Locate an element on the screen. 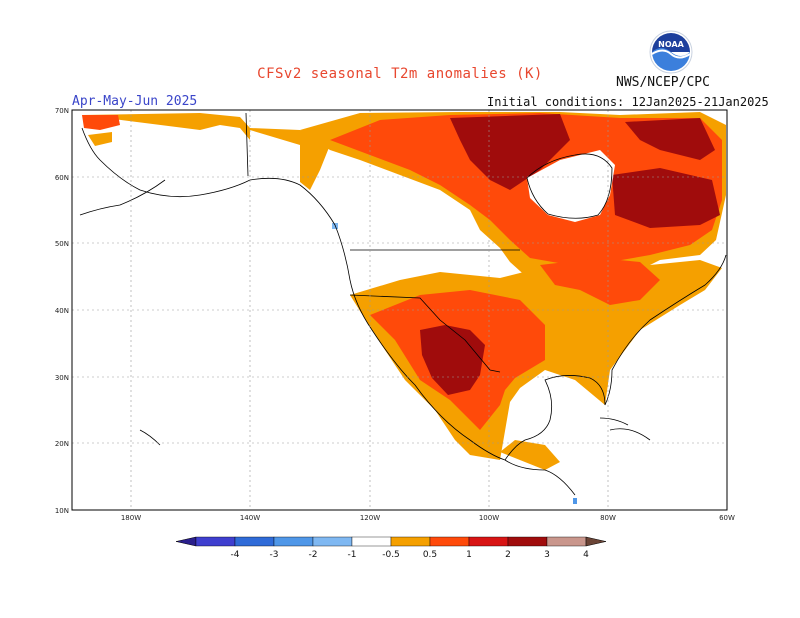 Image resolution: width=800 pixels, height=618 pixels. colorbar-label: 2 is located at coordinates (508, 555).